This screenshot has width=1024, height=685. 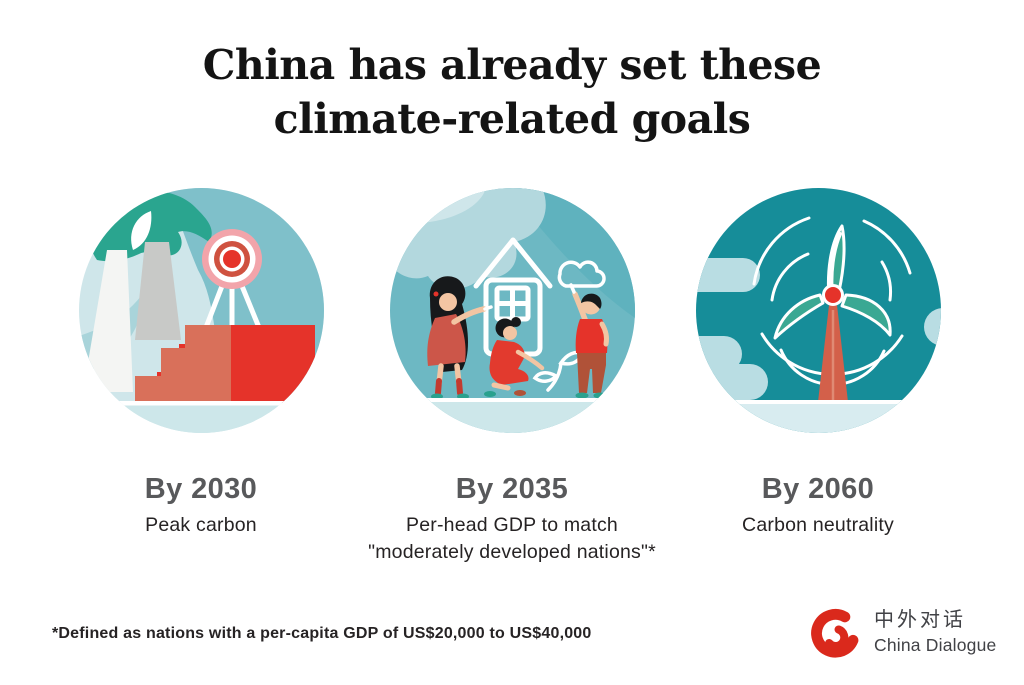 I want to click on chimney-gray, so click(x=158, y=291).